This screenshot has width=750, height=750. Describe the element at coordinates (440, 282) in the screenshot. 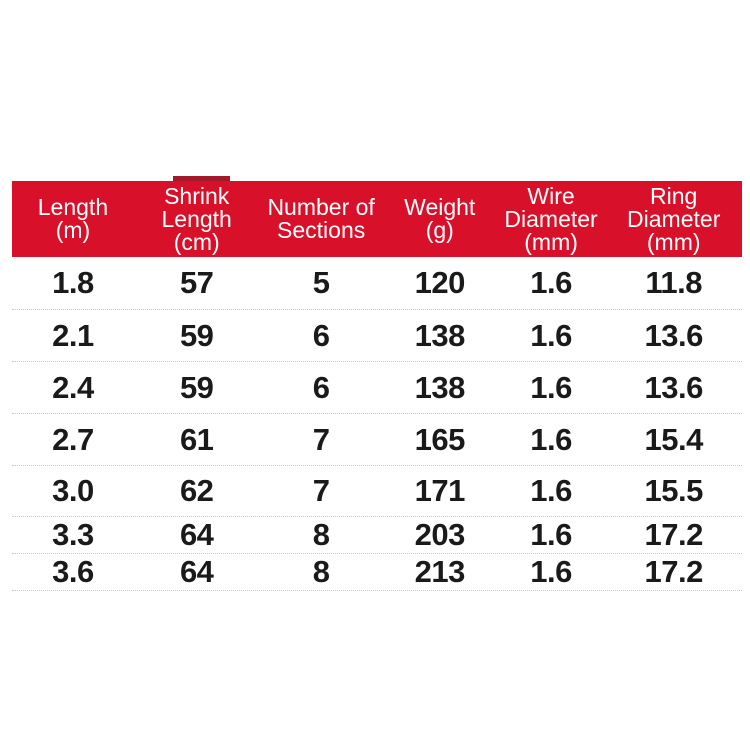

I see `cell-weight: 120` at that location.